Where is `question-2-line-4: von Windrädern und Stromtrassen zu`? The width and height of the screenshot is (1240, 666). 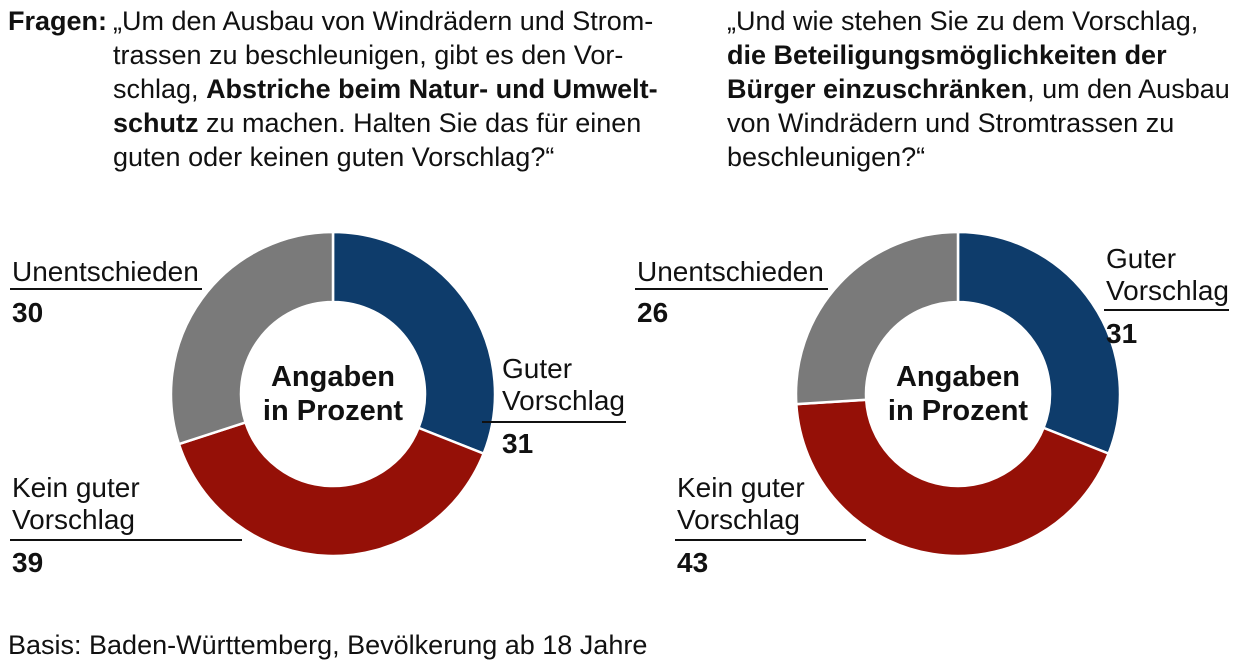
question-2-line-4: von Windrädern und Stromtrassen zu is located at coordinates (951, 123).